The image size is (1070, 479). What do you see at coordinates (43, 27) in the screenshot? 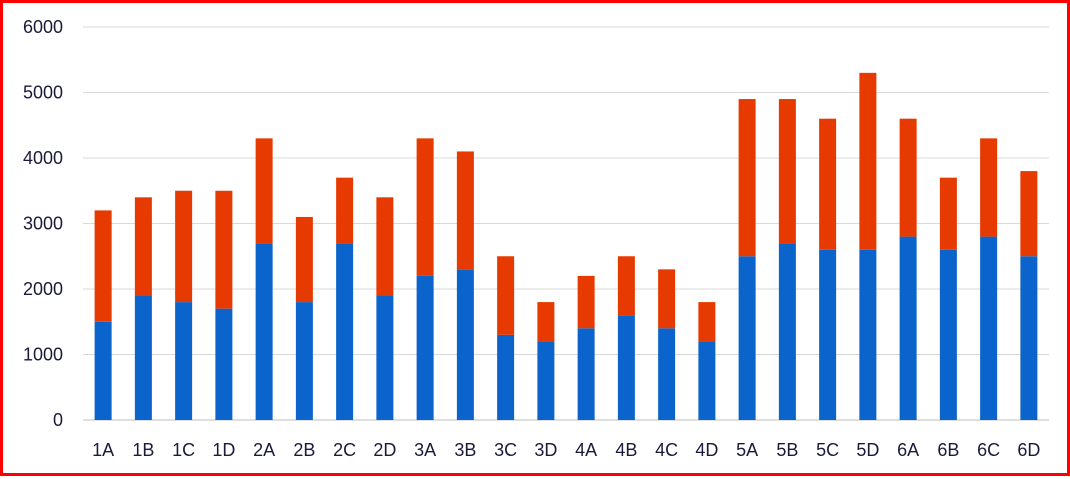
I see `y-tick-label: 6000` at bounding box center [43, 27].